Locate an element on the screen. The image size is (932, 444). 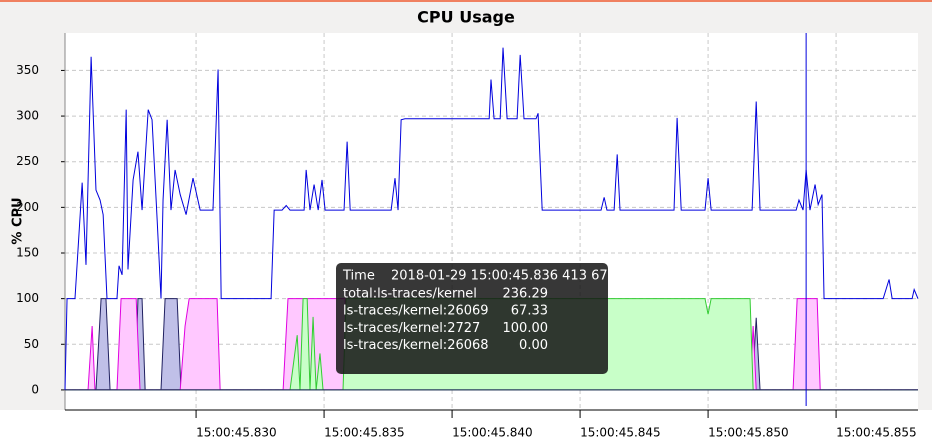
y-tick-label: 0 is located at coordinates (35, 389).